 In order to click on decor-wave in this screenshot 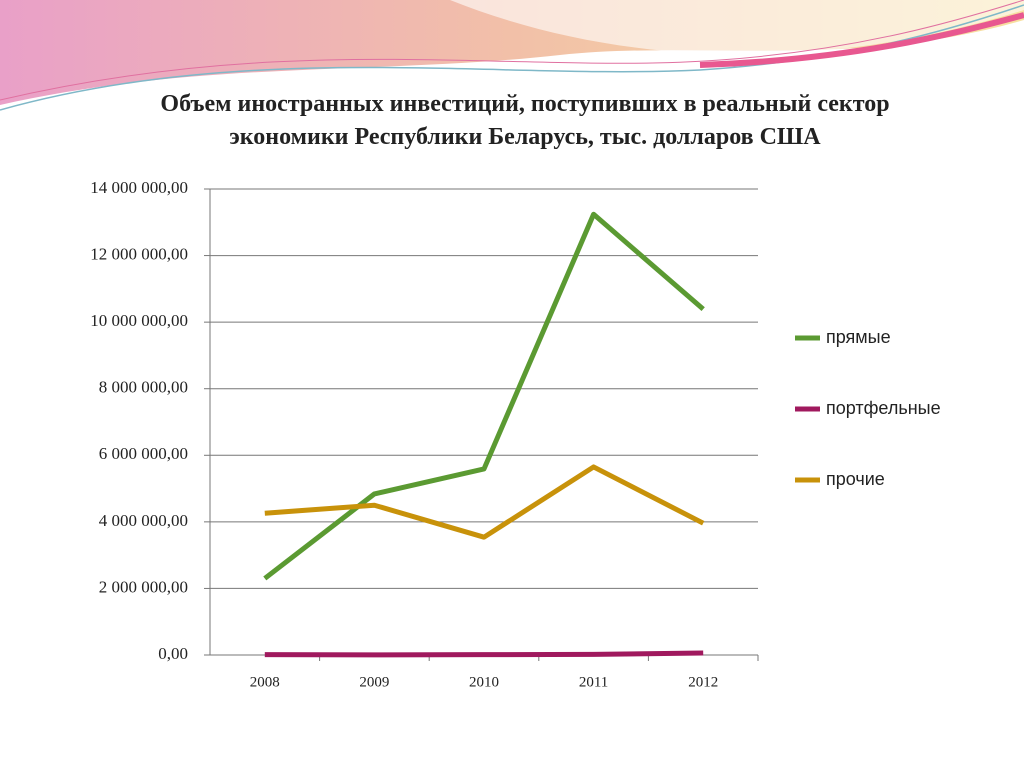, I will do `click(737, 27)`.